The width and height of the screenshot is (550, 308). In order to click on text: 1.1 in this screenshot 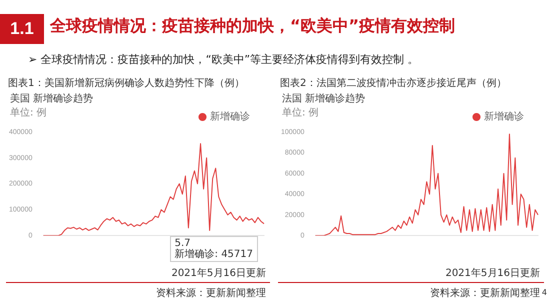, I will do `click(22, 29)`.